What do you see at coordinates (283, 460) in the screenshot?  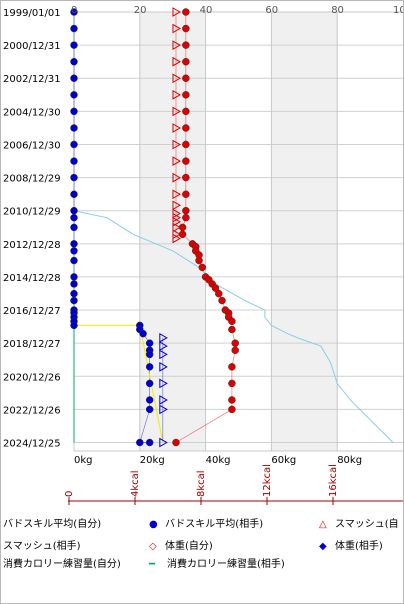 I see `bottom-tick-label: 60kg` at bounding box center [283, 460].